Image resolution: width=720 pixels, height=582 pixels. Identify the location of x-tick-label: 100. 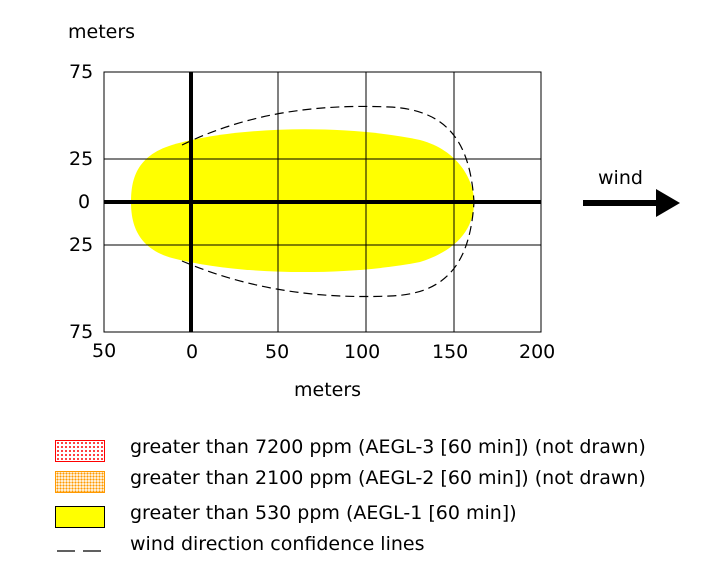
(362, 352).